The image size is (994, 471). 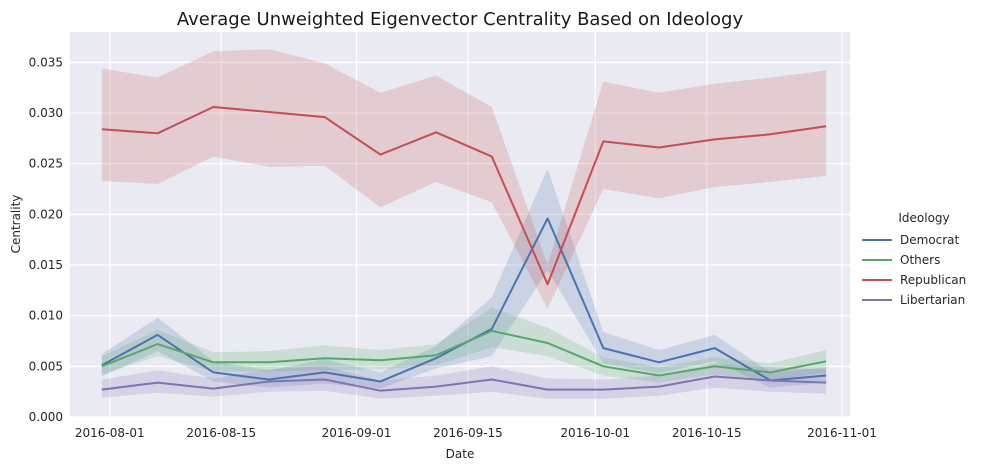 What do you see at coordinates (110, 433) in the screenshot?
I see `x-tick-label: 2016-08-01` at bounding box center [110, 433].